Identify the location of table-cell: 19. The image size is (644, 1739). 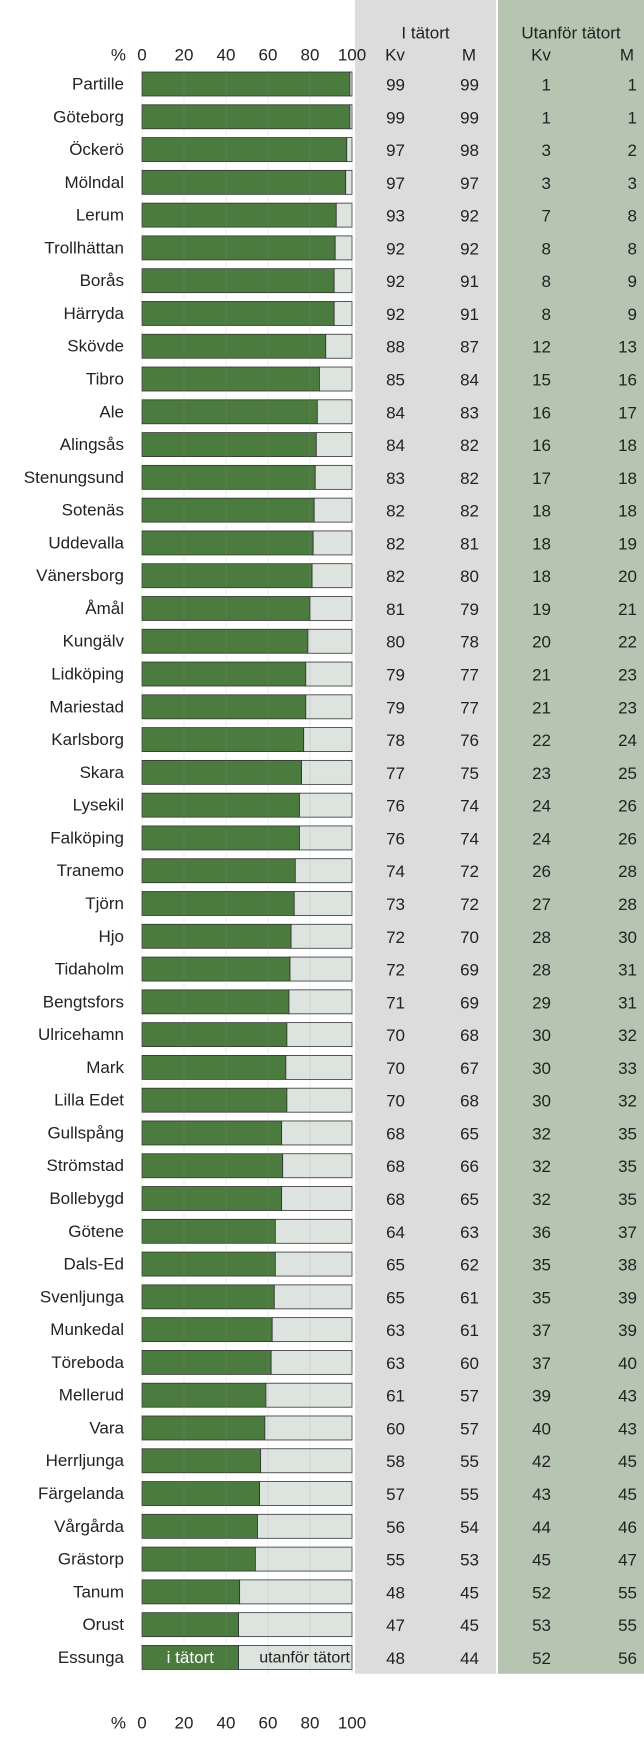
(627, 543).